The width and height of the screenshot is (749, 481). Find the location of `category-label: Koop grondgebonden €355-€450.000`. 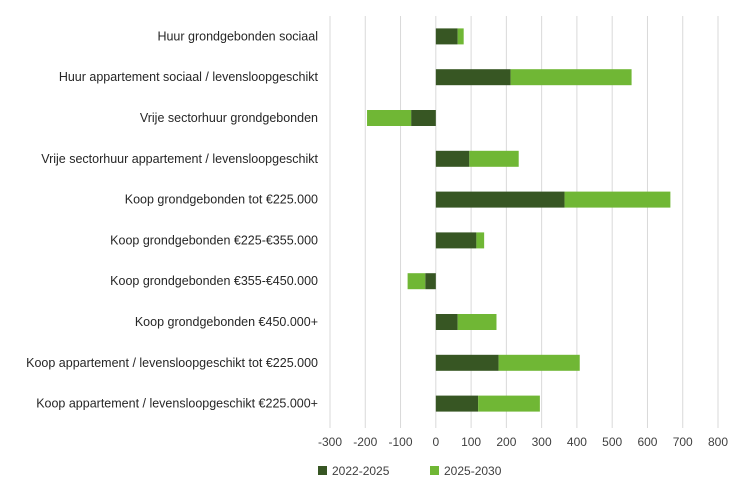

category-label: Koop grondgebonden €355-€450.000 is located at coordinates (214, 281).